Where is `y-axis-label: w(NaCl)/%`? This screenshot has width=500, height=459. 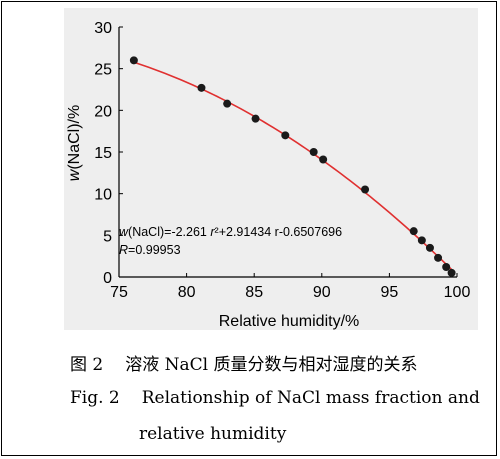 y-axis-label: w(NaCl)/% is located at coordinates (74, 143).